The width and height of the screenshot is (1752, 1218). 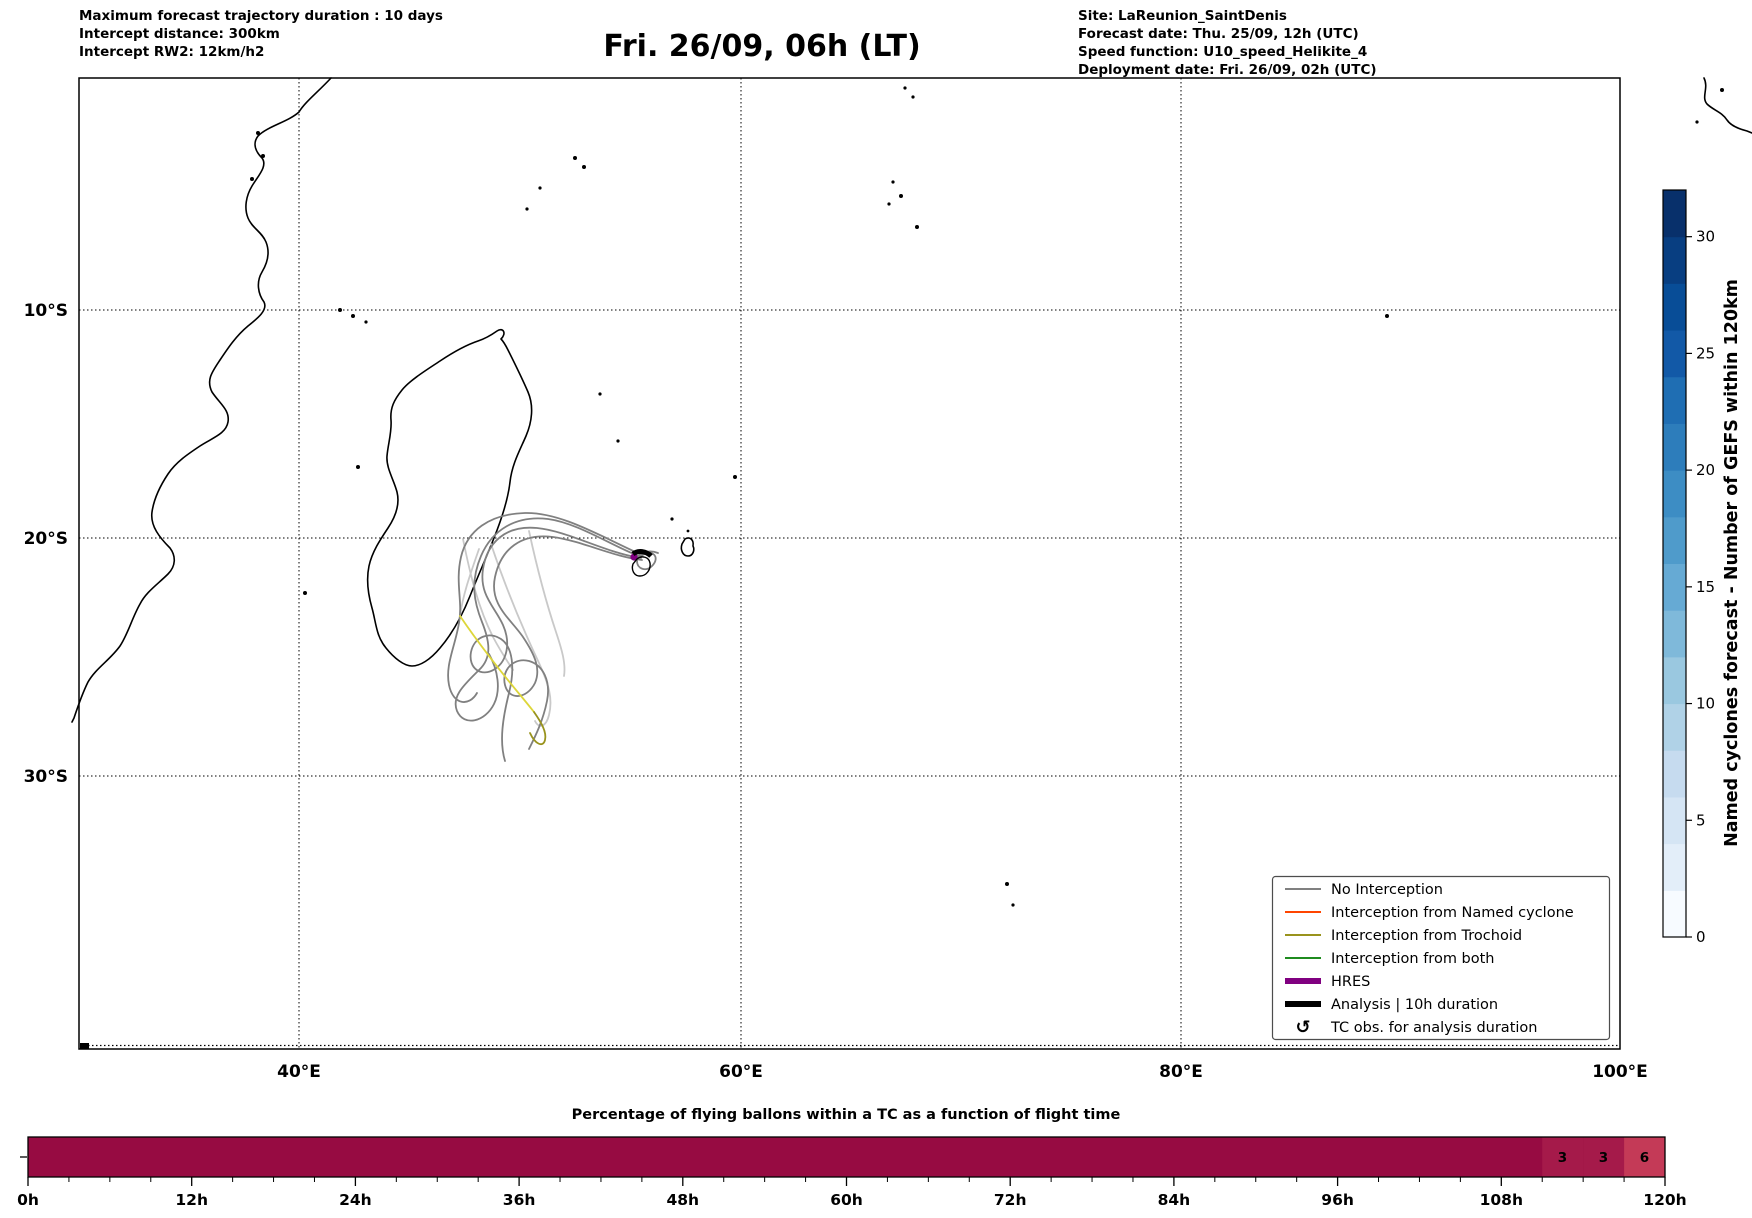 I want to click on header-right-line-1: Site: LaReunion_SaintDenis, so click(x=1182, y=16).